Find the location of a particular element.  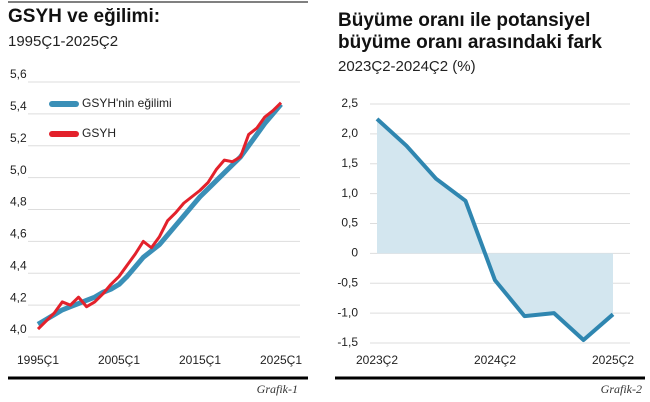

y-tick-label: 1,0 is located at coordinates (349, 193).